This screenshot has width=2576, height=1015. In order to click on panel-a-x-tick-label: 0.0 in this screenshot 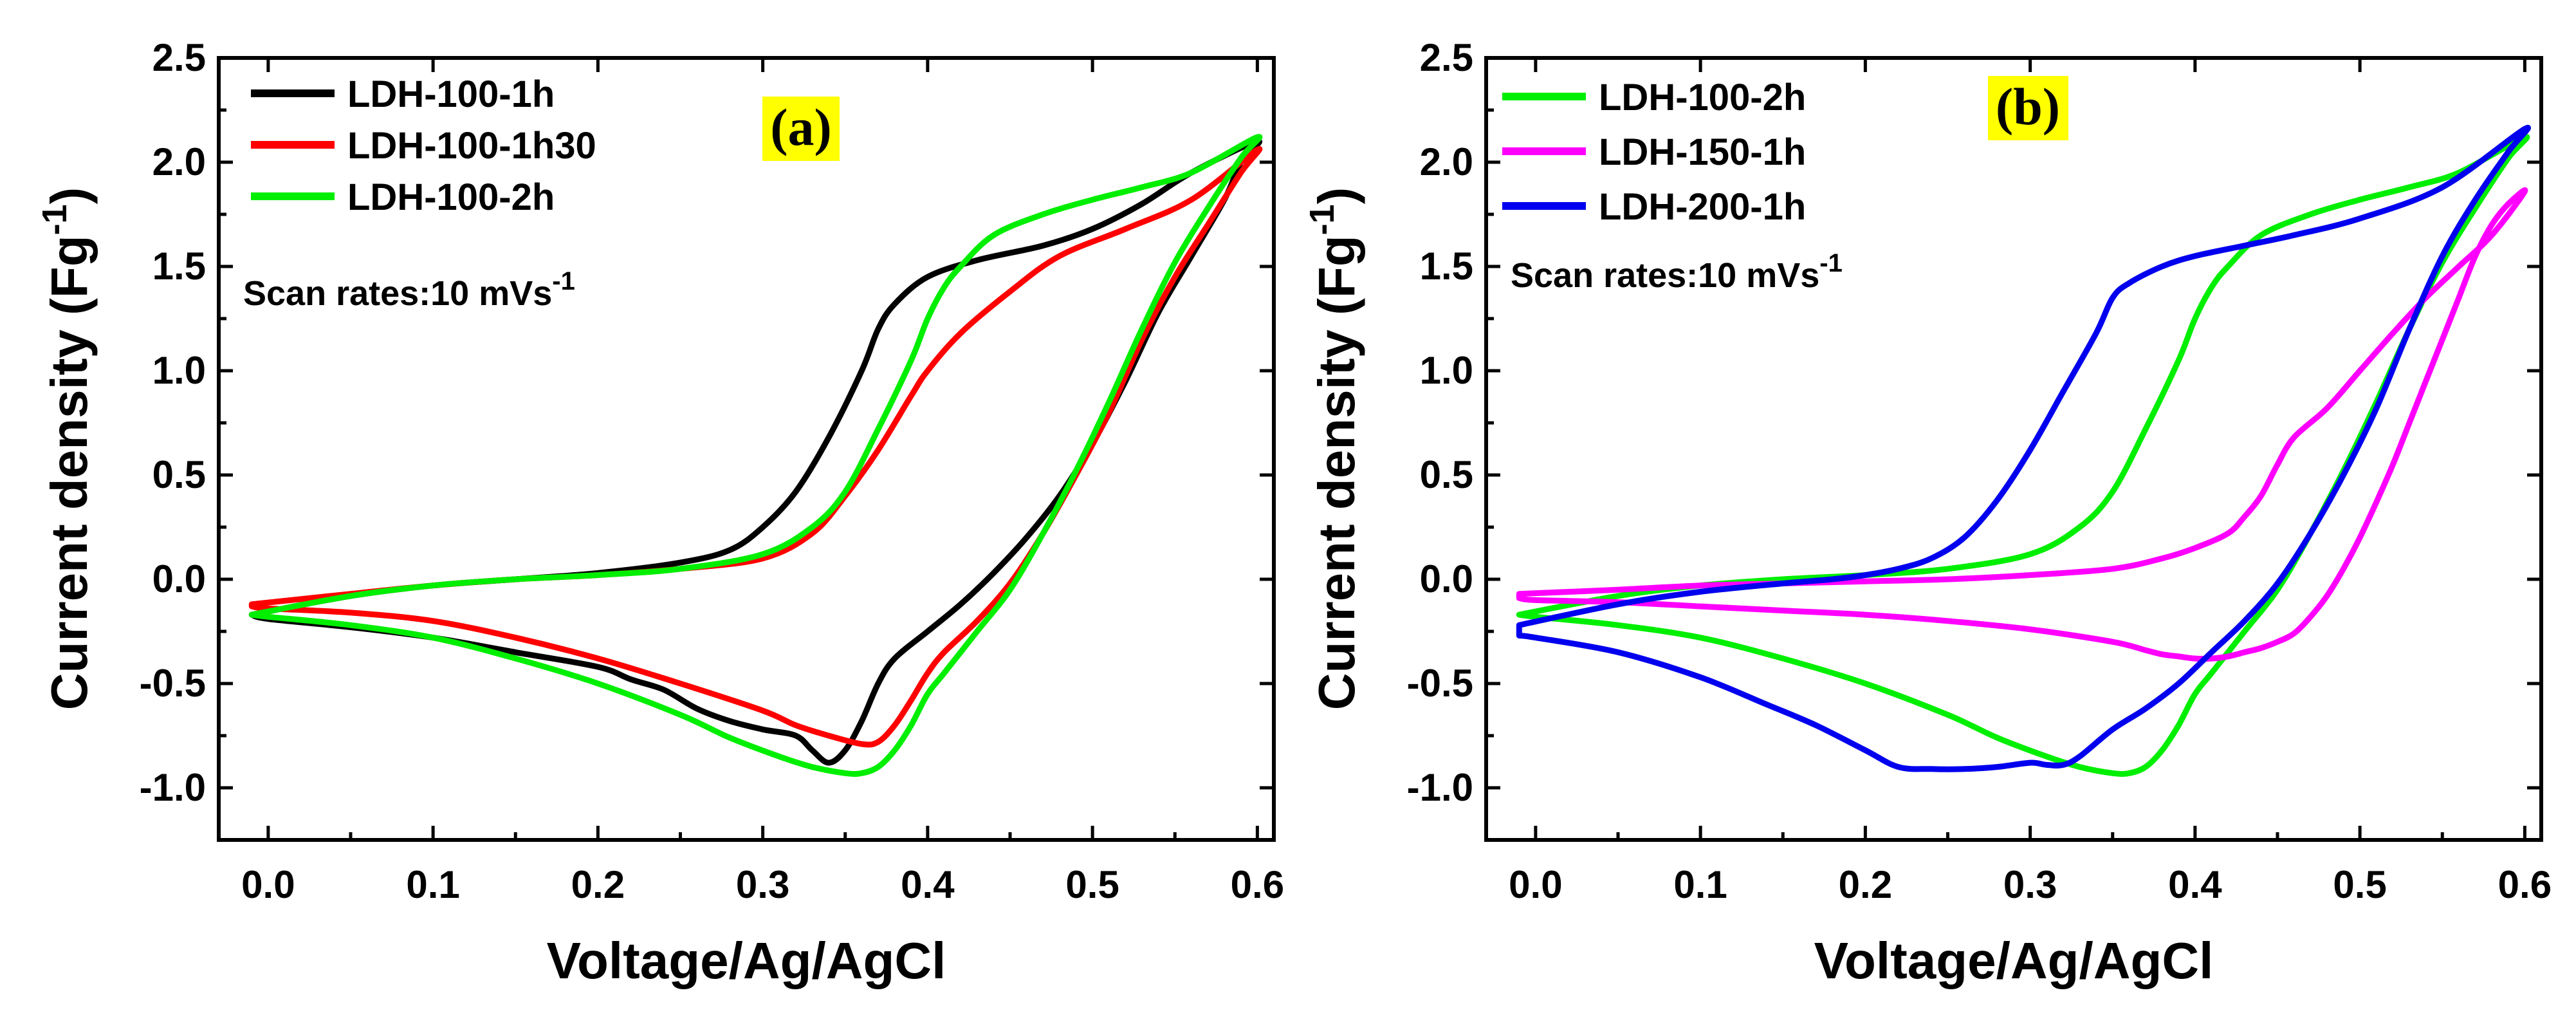, I will do `click(268, 884)`.